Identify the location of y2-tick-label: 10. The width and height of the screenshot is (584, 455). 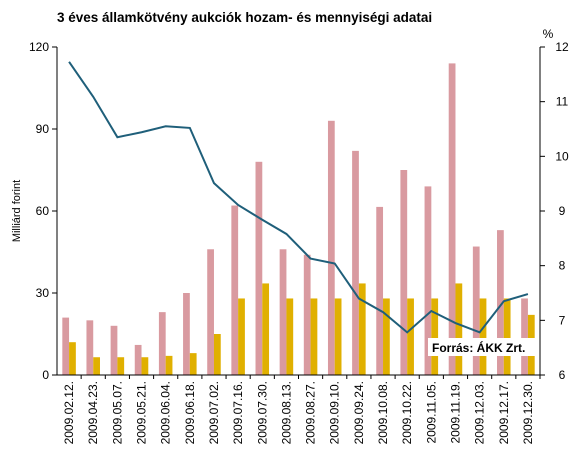
(562, 156).